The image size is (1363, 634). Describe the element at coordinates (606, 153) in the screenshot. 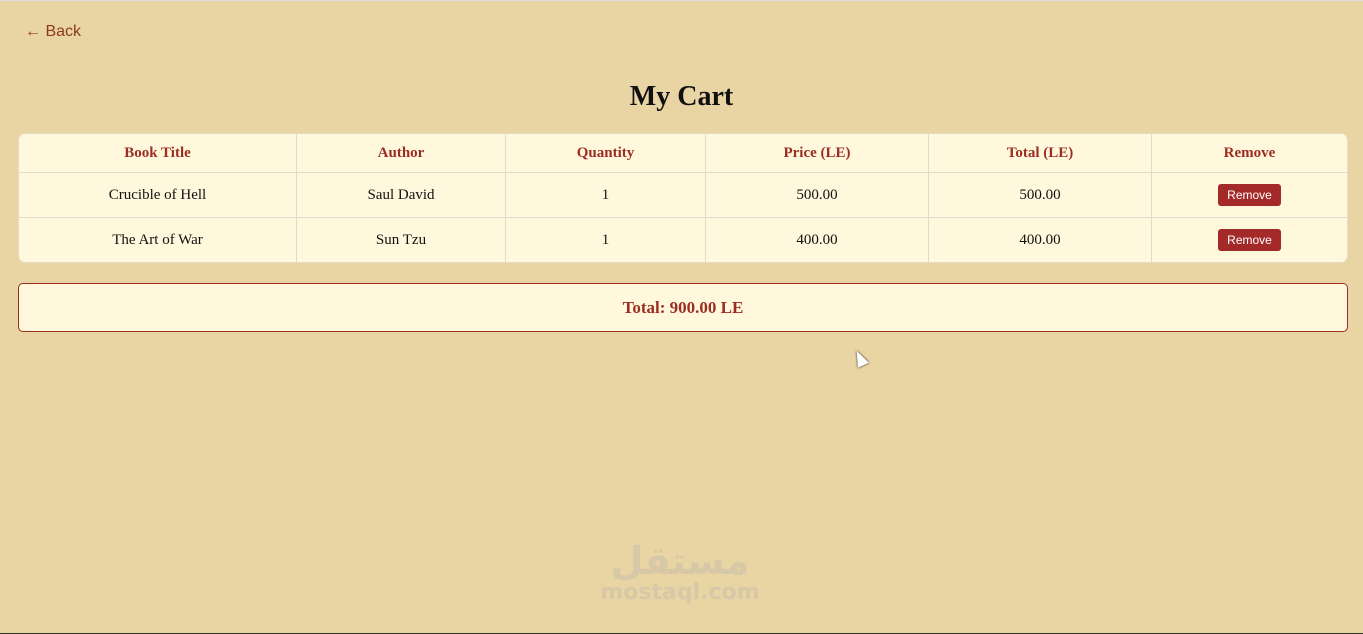

I see `header-quantity: Quantity` at that location.